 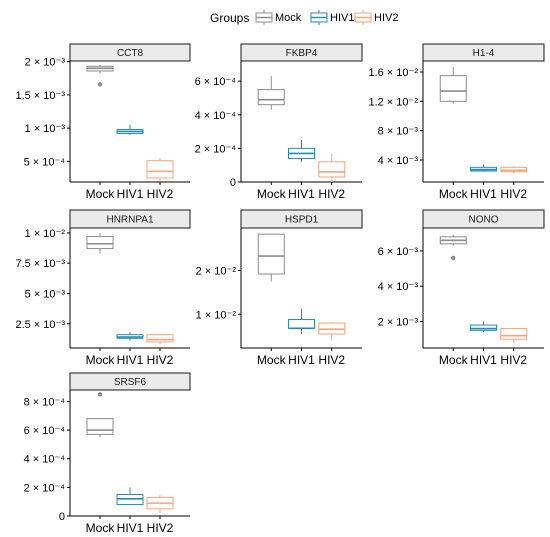 What do you see at coordinates (393, 73) in the screenshot?
I see `y-tick-label: 1.6 × 10⁻²` at bounding box center [393, 73].